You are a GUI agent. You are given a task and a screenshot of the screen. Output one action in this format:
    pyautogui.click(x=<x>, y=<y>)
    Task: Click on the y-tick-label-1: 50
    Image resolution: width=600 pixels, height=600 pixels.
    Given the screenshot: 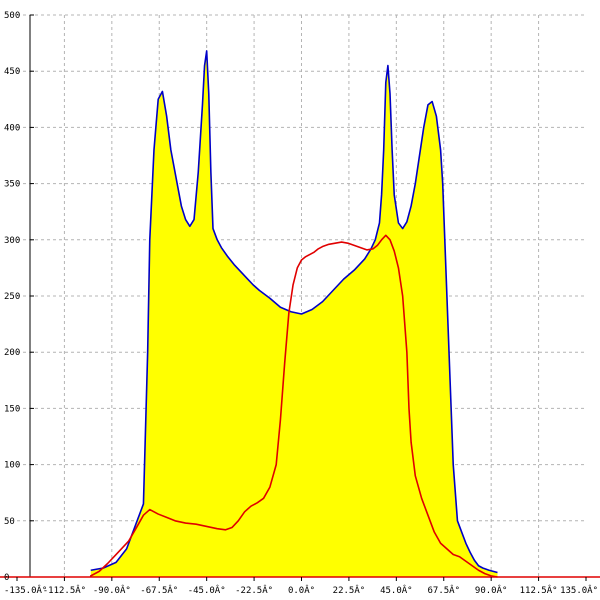 What is the action you would take?
    pyautogui.click(x=9, y=522)
    